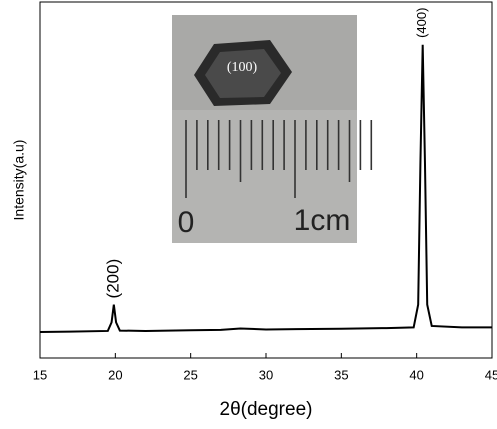 The height and width of the screenshot is (429, 497). Describe the element at coordinates (190, 374) in the screenshot. I see `x-tick-label: 25` at that location.